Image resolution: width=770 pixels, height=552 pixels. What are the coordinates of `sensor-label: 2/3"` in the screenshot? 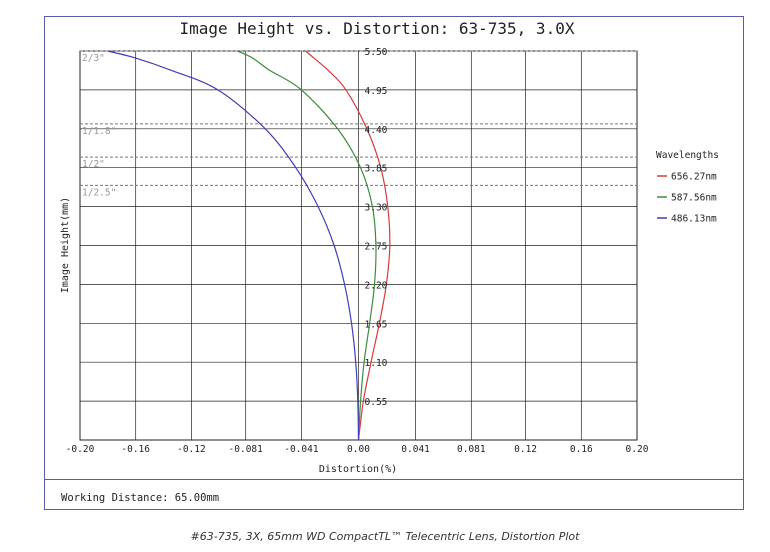 It's located at (93, 58).